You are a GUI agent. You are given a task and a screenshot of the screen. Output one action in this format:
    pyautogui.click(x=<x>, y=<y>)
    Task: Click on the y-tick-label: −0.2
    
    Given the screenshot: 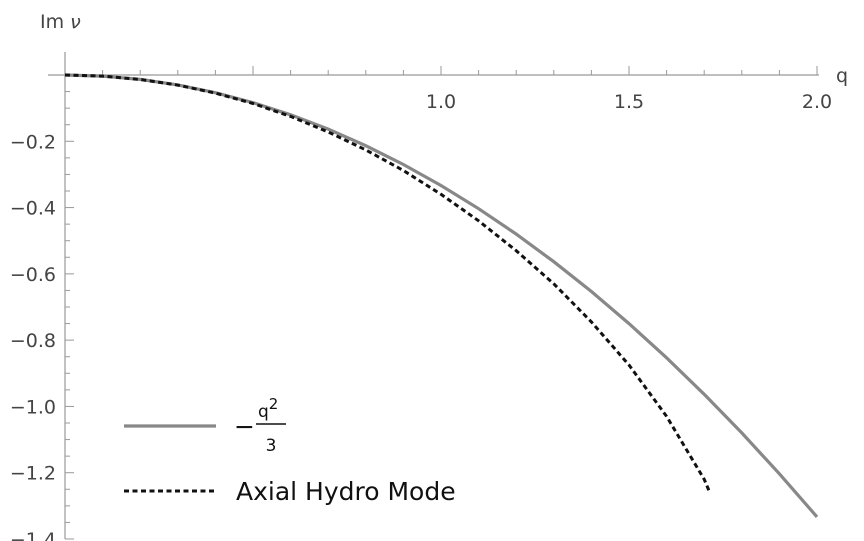 What is the action you would take?
    pyautogui.click(x=33, y=142)
    